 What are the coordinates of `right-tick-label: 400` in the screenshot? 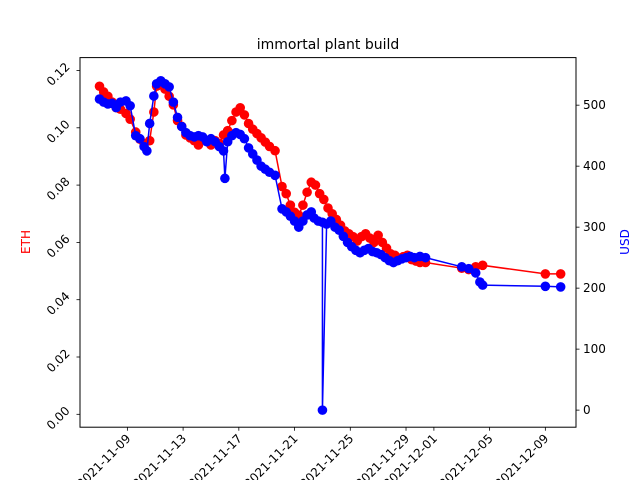 It's located at (594, 166).